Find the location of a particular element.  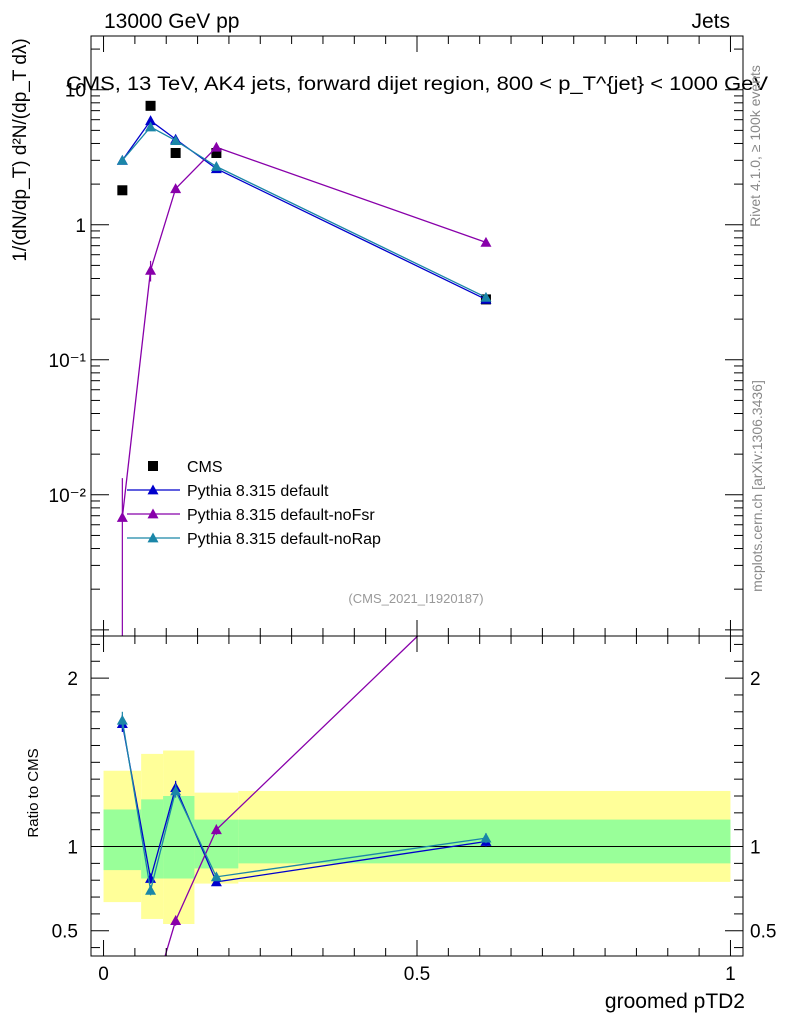

legend-marker-pythia-8-315-default-norap is located at coordinates (153, 537).